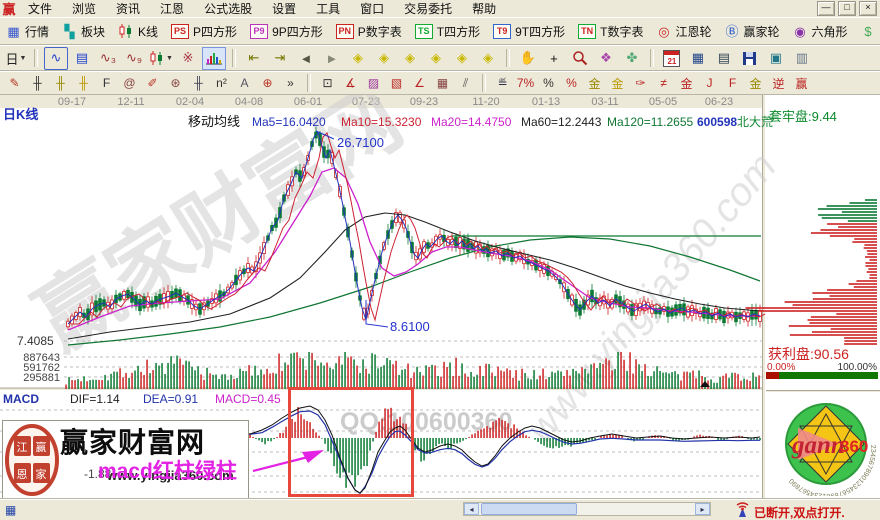 This screenshot has height=520, width=880. What do you see at coordinates (60, 83) in the screenshot?
I see `golden-line-tool: ╫` at bounding box center [60, 83].